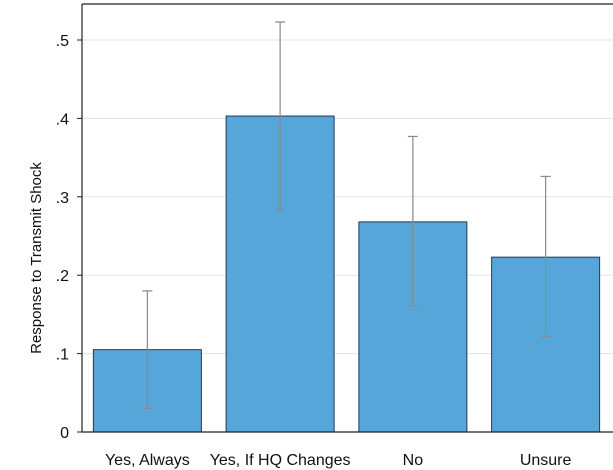 Image resolution: width=613 pixels, height=470 pixels. Describe the element at coordinates (62, 276) in the screenshot. I see `y-tick-label: .2` at that location.